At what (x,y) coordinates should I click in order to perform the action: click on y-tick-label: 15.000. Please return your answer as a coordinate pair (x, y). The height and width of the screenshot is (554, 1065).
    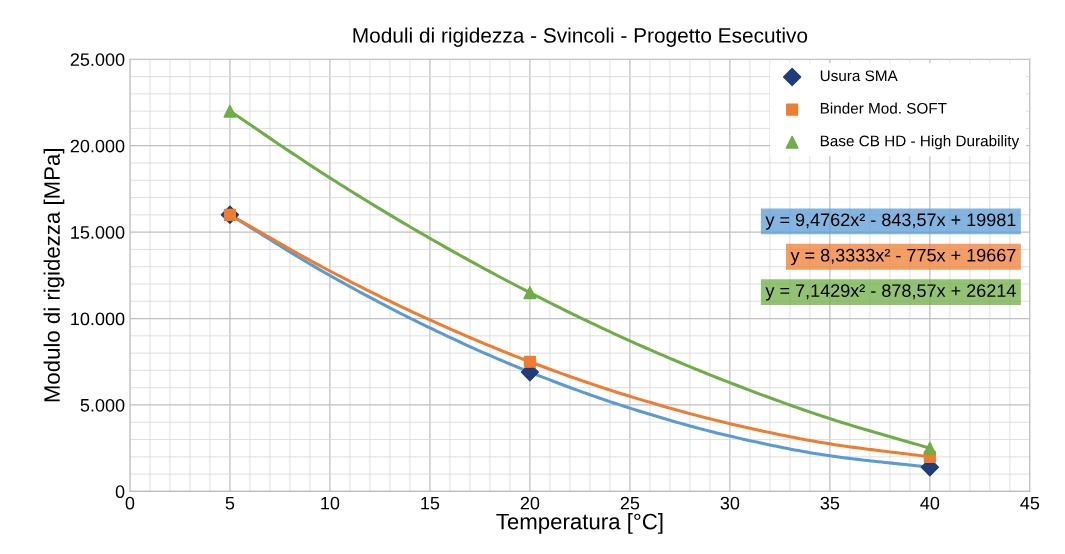
    Looking at the image, I should click on (98, 232).